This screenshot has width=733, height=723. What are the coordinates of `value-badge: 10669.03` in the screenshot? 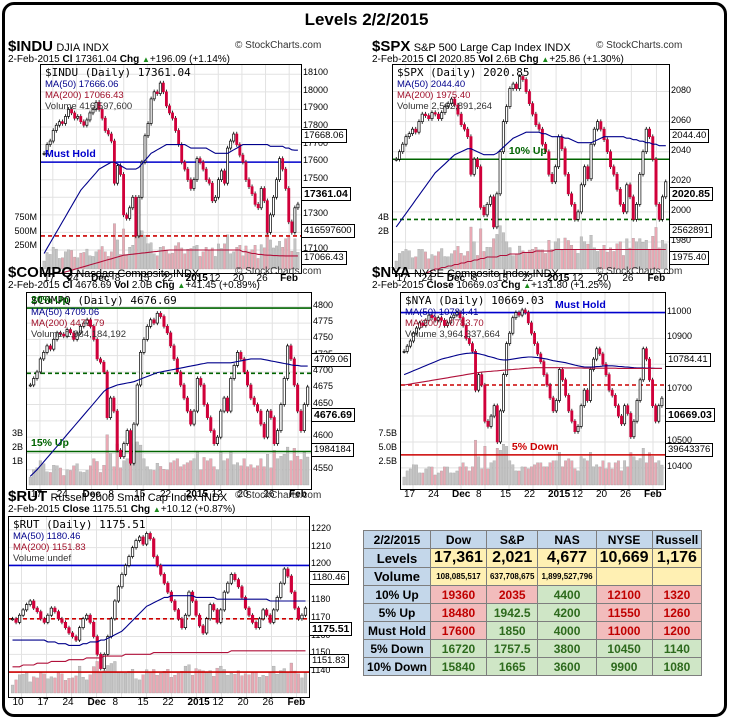 It's located at (690, 414).